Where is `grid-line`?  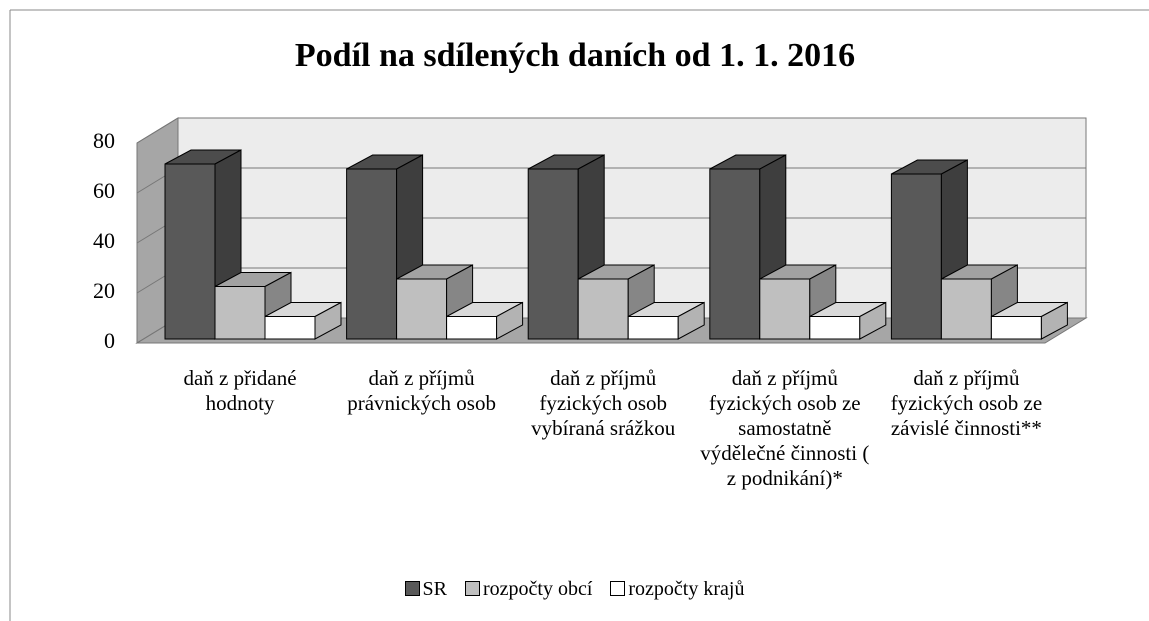
grid-line is located at coordinates (611, 130).